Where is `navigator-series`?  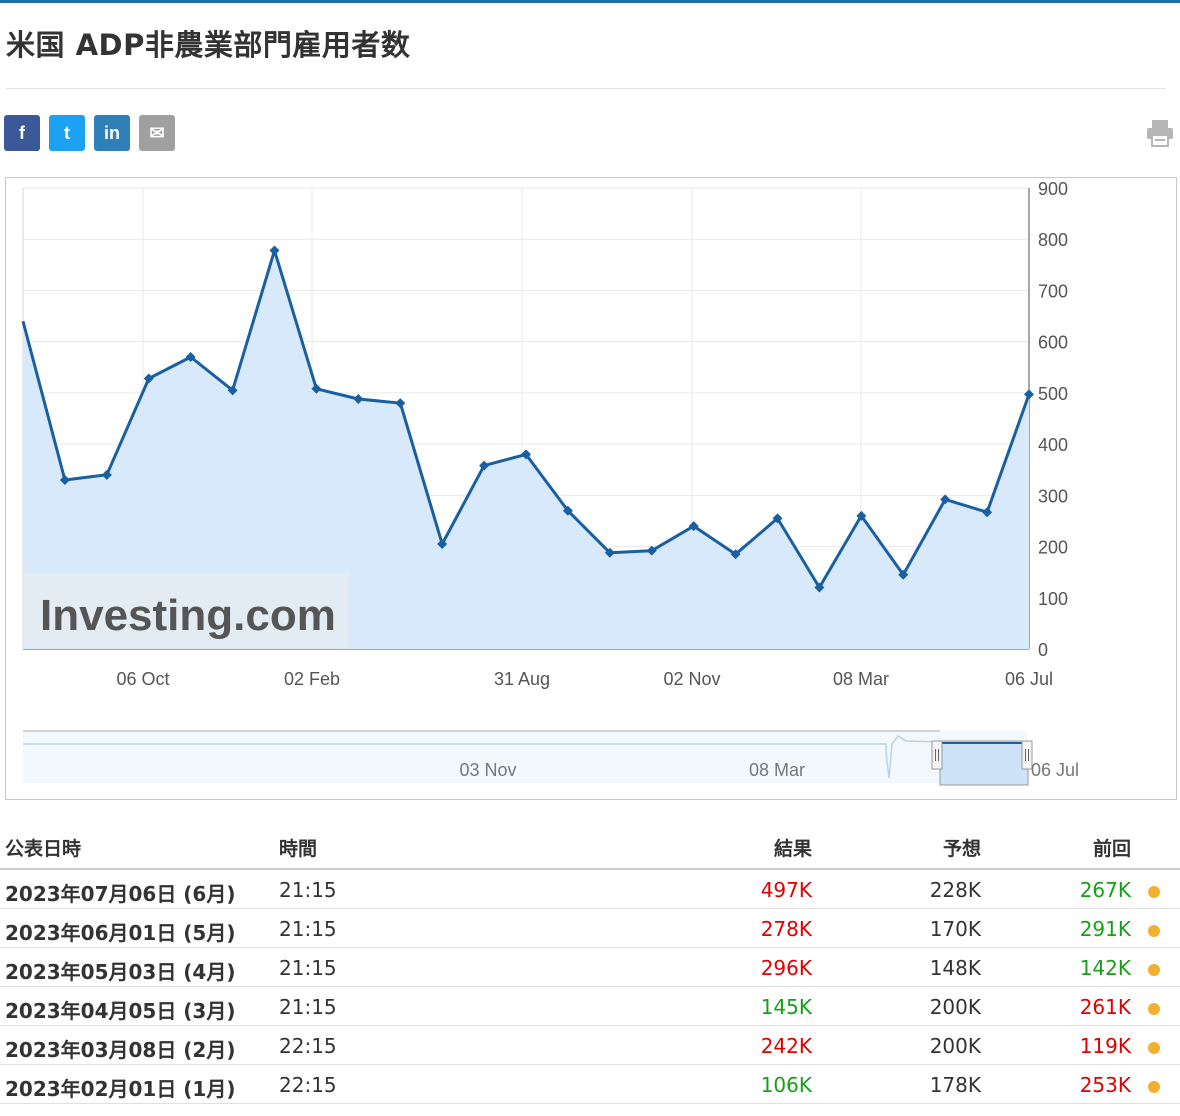
navigator-series is located at coordinates (482, 756).